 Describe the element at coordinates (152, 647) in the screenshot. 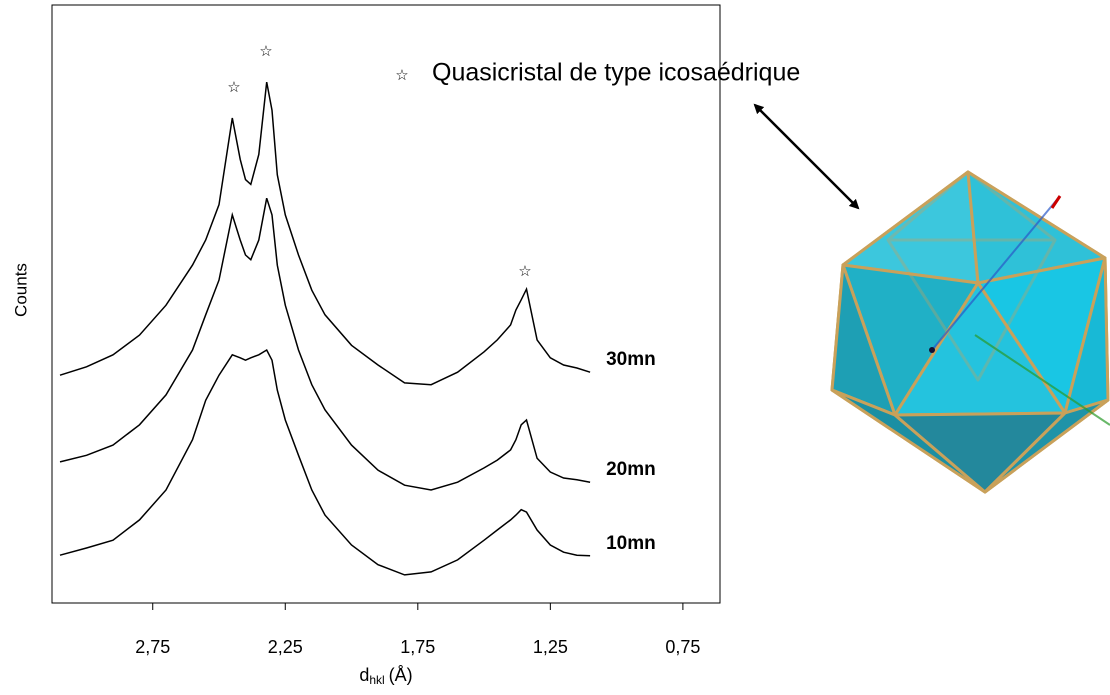

I see `x-tick-label: 2,75` at that location.